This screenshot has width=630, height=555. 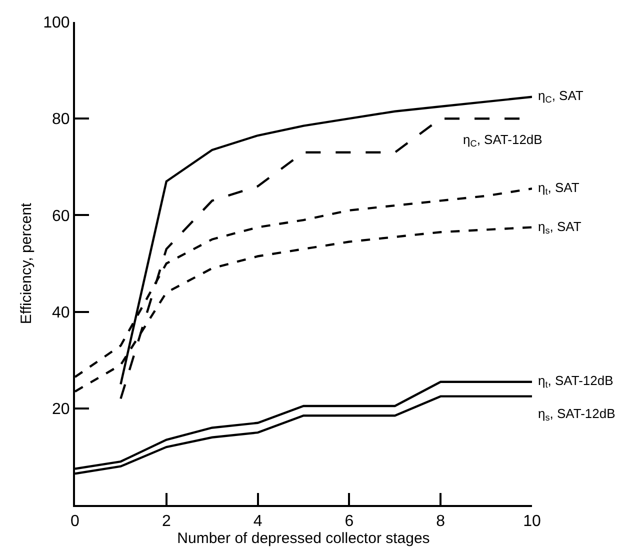 I want to click on y-tick-label: 60, so click(x=61, y=216).